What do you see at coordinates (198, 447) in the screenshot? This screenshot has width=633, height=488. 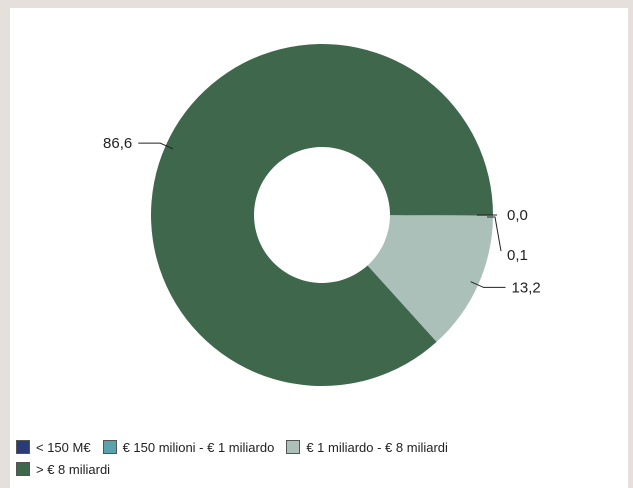 I see `legend-label-150m-1b: € 150 milioni - € 1 miliardo` at bounding box center [198, 447].